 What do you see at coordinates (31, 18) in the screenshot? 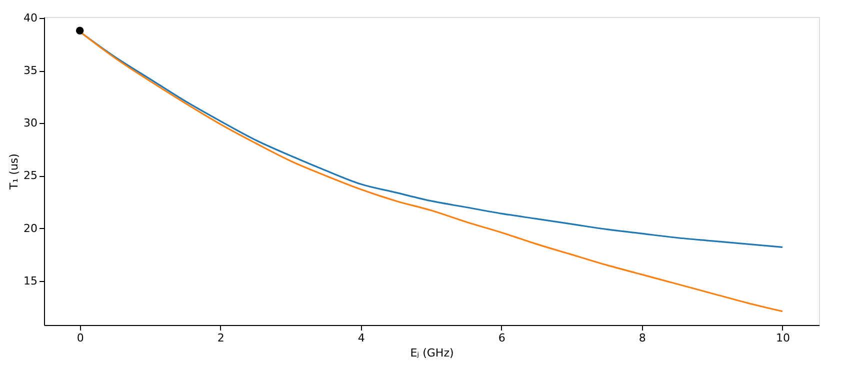
I see `y-tick-label: 40` at bounding box center [31, 18].